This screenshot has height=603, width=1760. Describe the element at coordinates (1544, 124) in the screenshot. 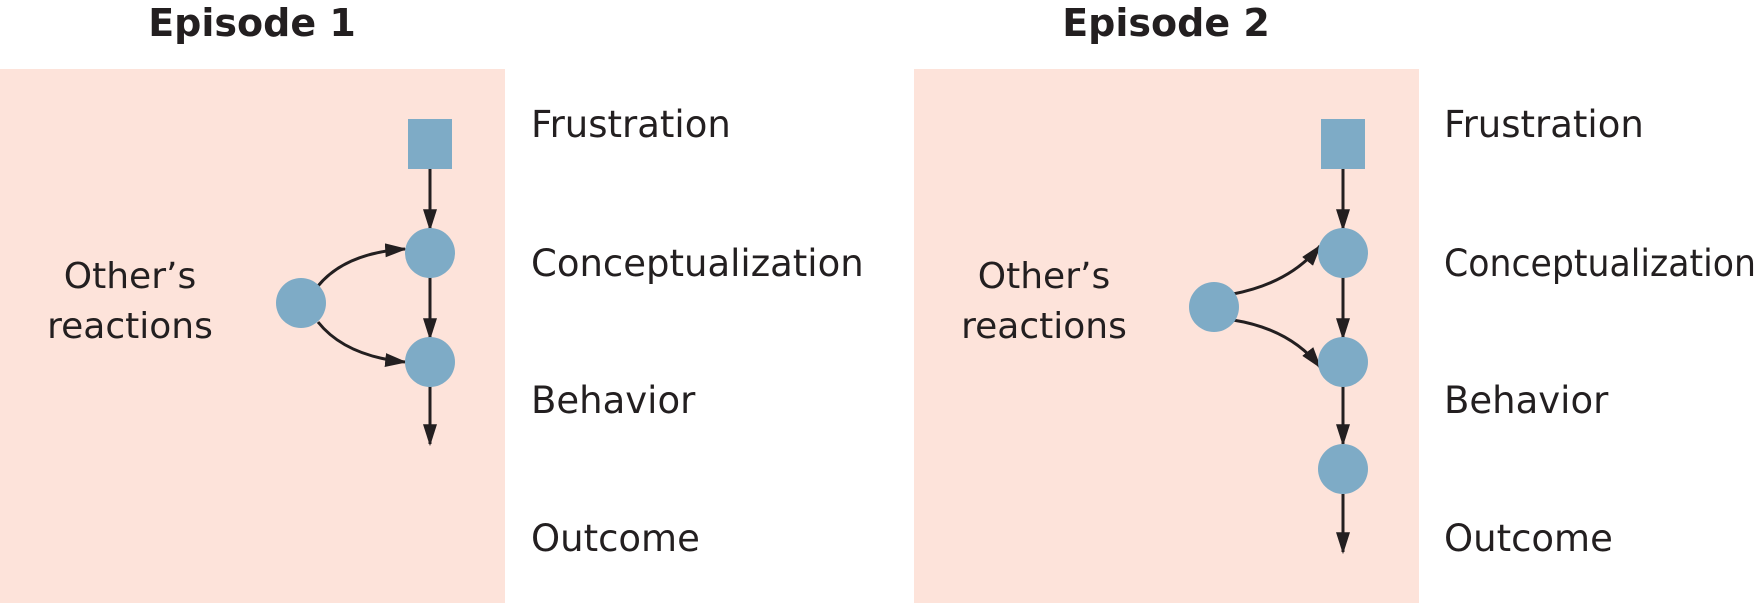

I see `episode-2-frustration-label: Frustration` at that location.